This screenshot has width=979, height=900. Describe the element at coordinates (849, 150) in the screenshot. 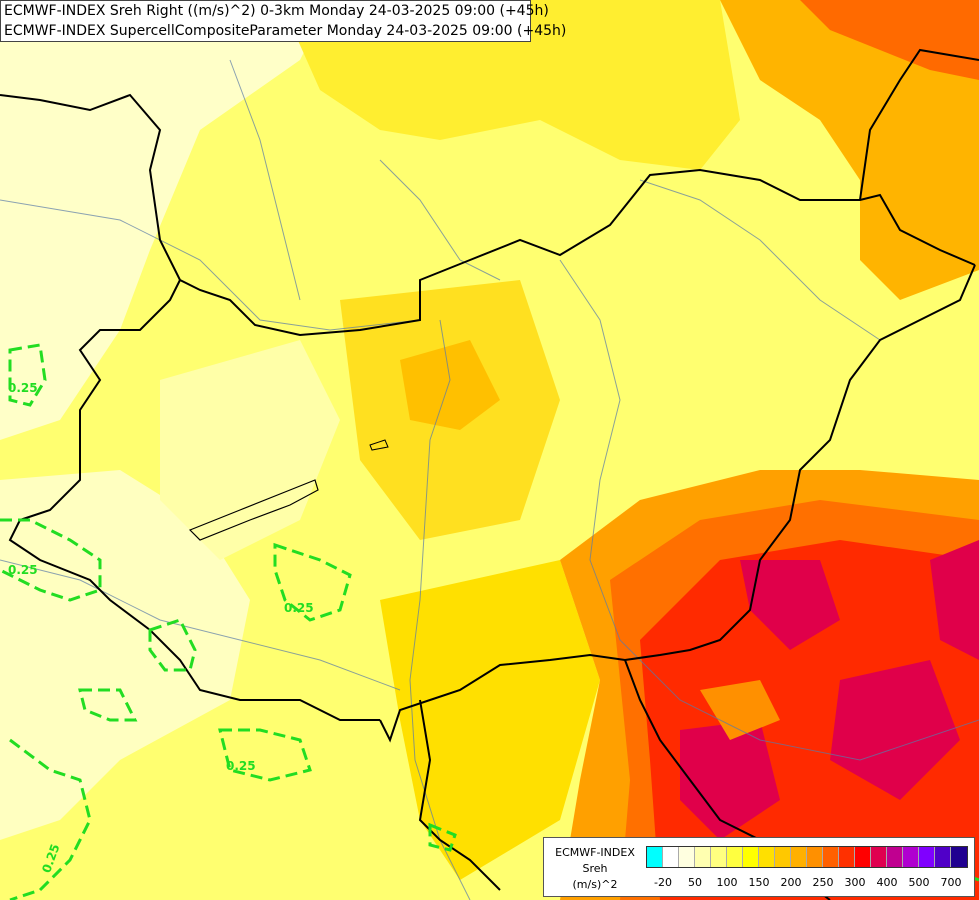

I see `sreh-field-orange-northeast` at that location.